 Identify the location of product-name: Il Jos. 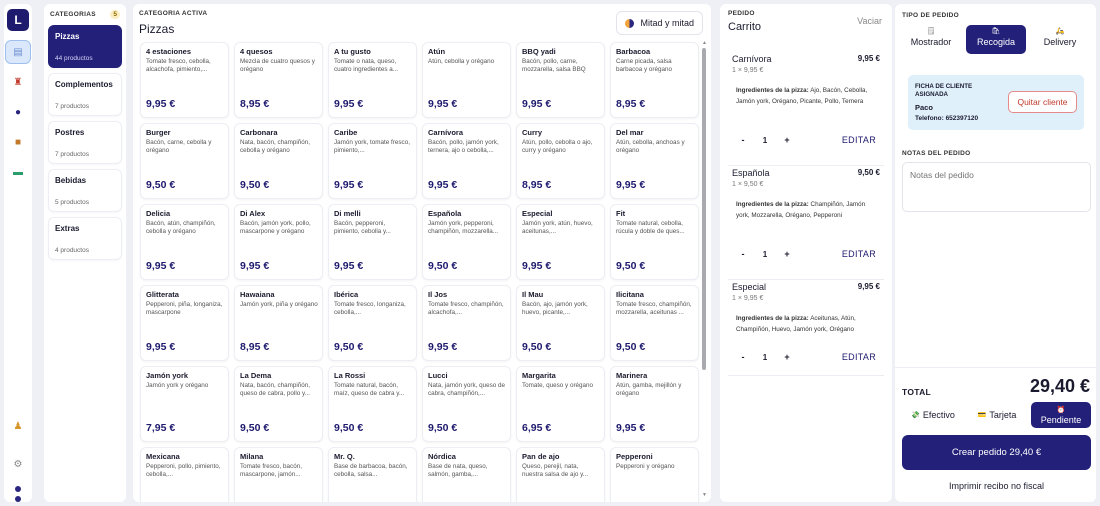
(438, 294).